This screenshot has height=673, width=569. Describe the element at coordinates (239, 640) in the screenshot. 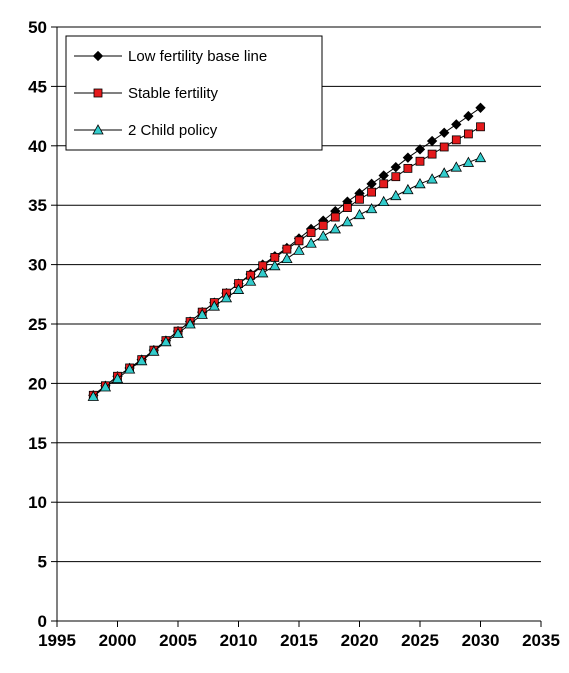

I see `x-tick-label: 2010` at that location.